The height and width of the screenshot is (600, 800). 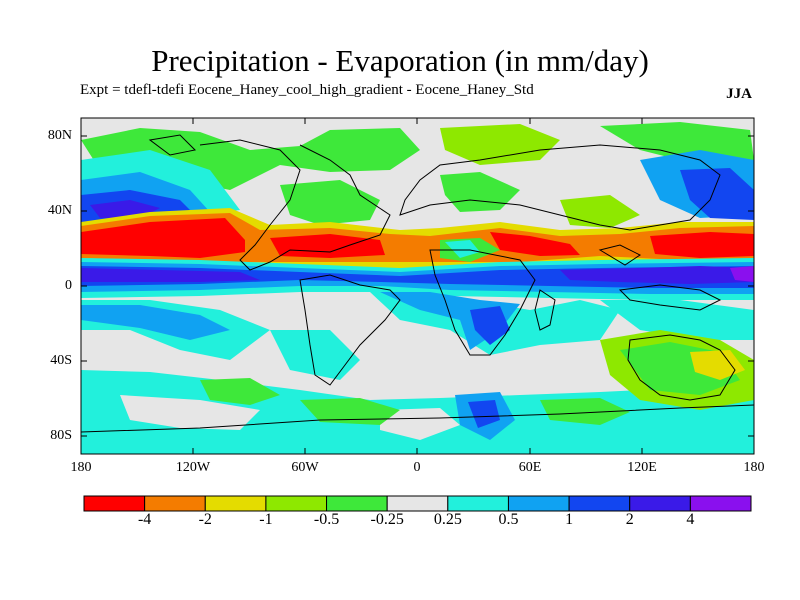 What do you see at coordinates (144, 519) in the screenshot?
I see `colorbar-label: -4` at bounding box center [144, 519].